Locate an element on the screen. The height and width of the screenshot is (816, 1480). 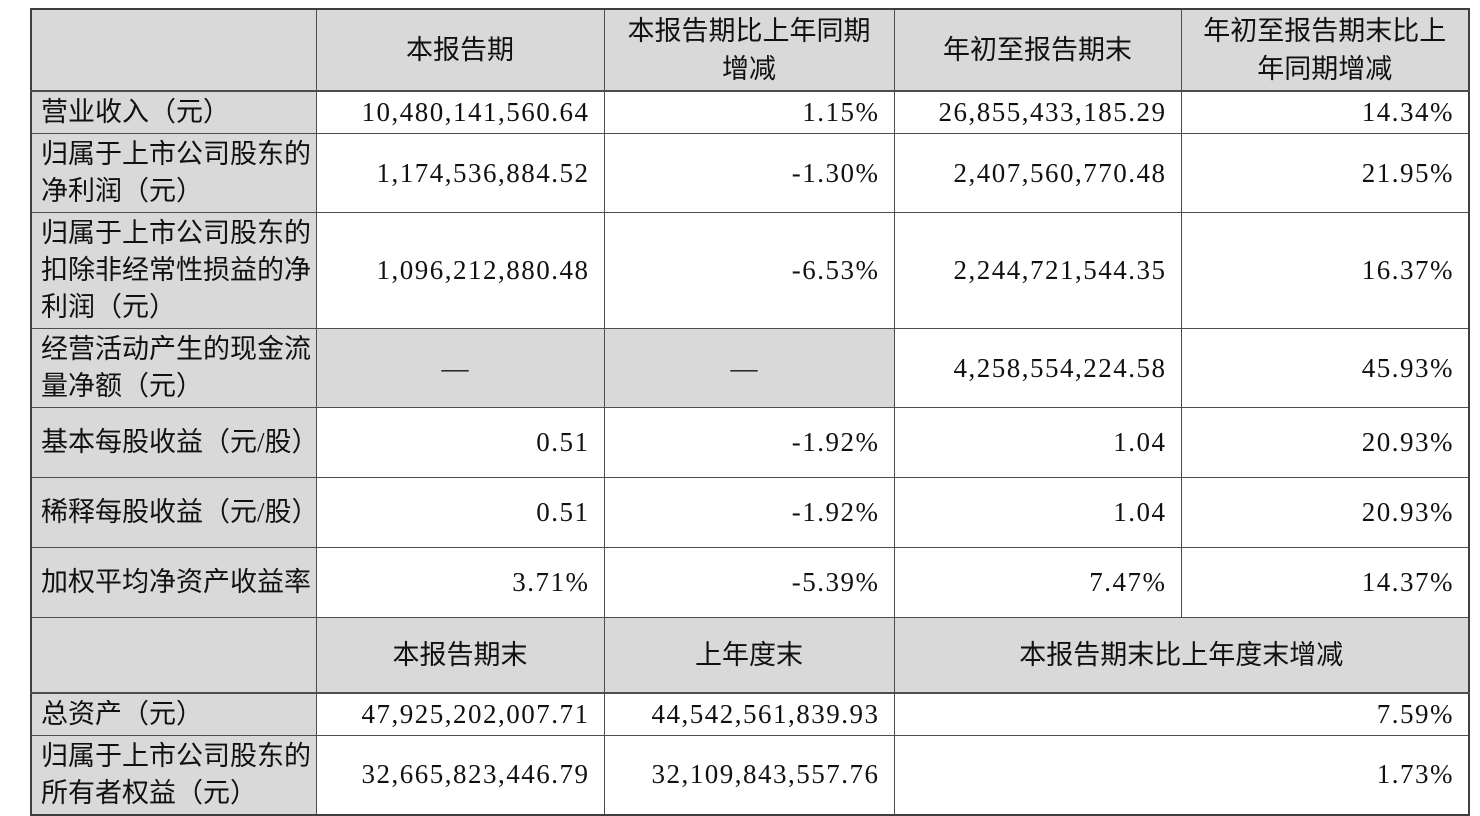
value-change: 7.59% is located at coordinates (1181, 714).